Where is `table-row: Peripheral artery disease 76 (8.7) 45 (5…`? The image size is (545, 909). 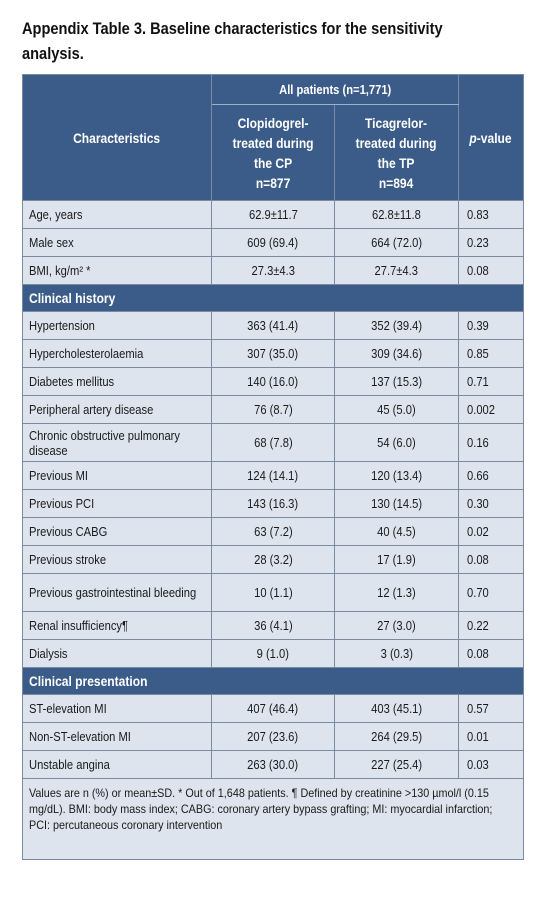
table-row: Peripheral artery disease 76 (8.7) 45 (5… is located at coordinates (273, 409).